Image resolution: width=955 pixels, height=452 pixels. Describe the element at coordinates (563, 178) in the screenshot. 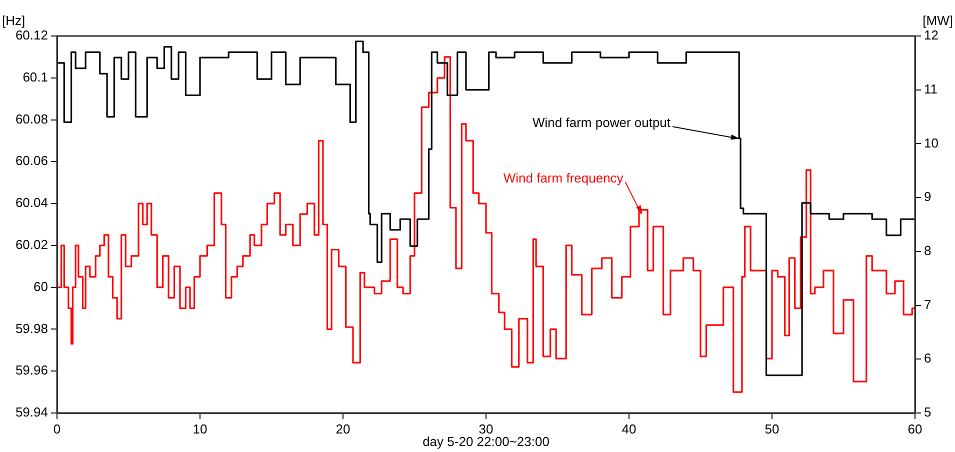

I see `annotation: Wind farm frequency` at that location.